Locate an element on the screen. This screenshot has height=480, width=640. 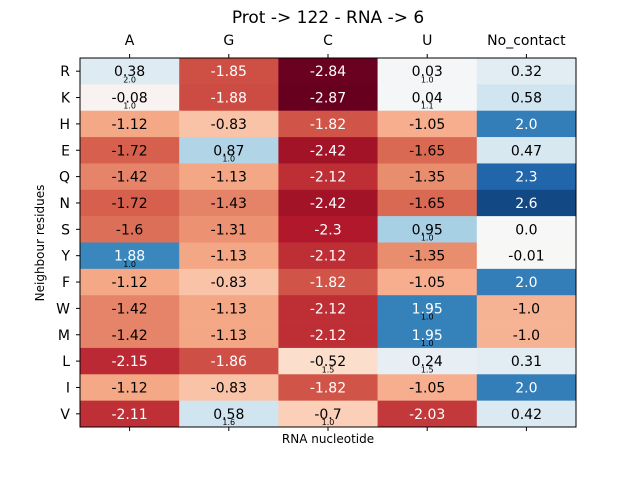
cell-value-label: -1.43 is located at coordinates (229, 204).